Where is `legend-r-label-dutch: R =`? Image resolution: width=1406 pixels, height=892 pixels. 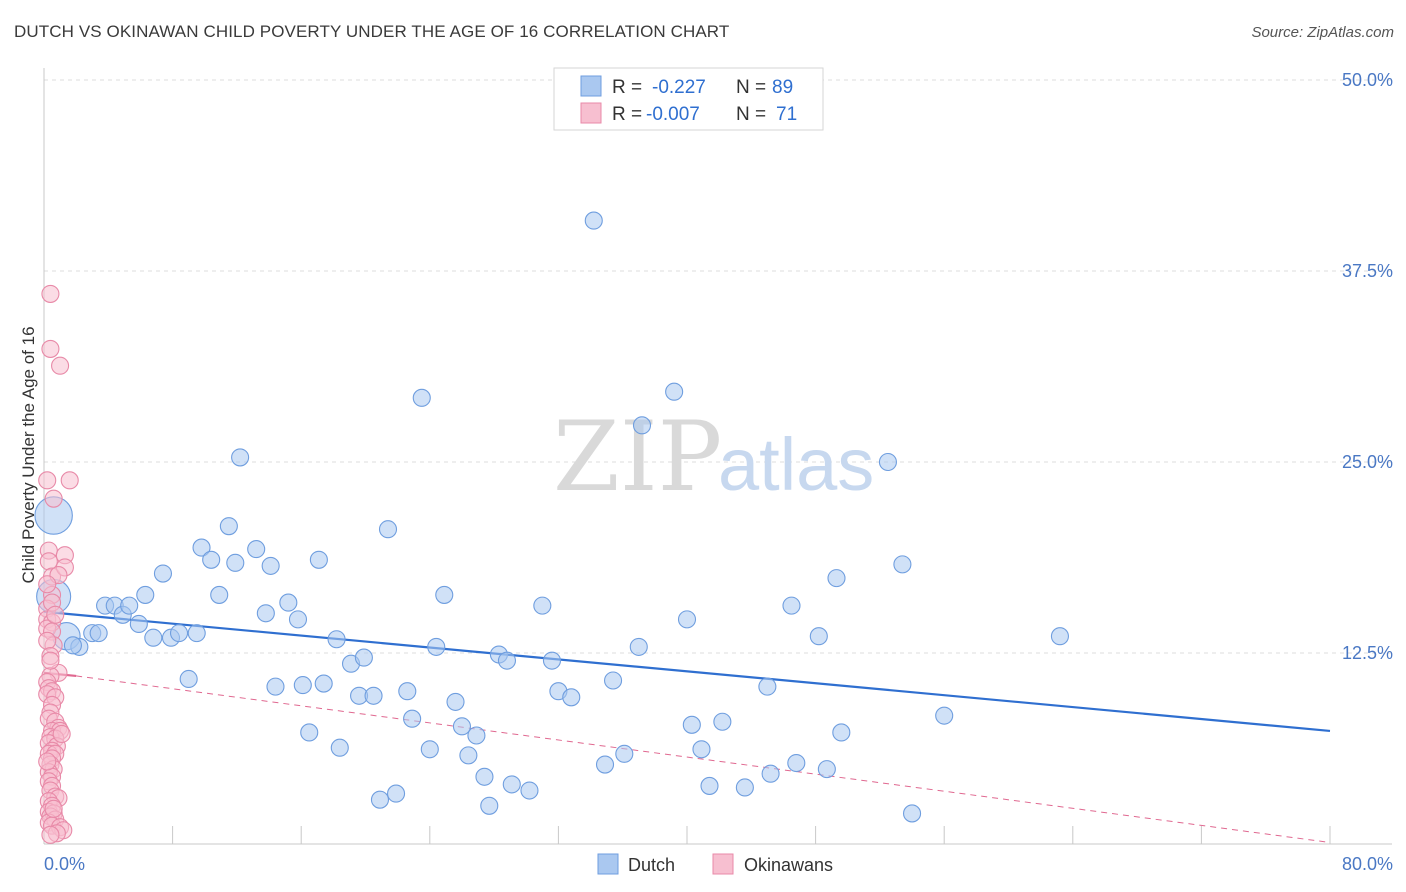 legend-r-label-dutch: R = is located at coordinates (627, 87).